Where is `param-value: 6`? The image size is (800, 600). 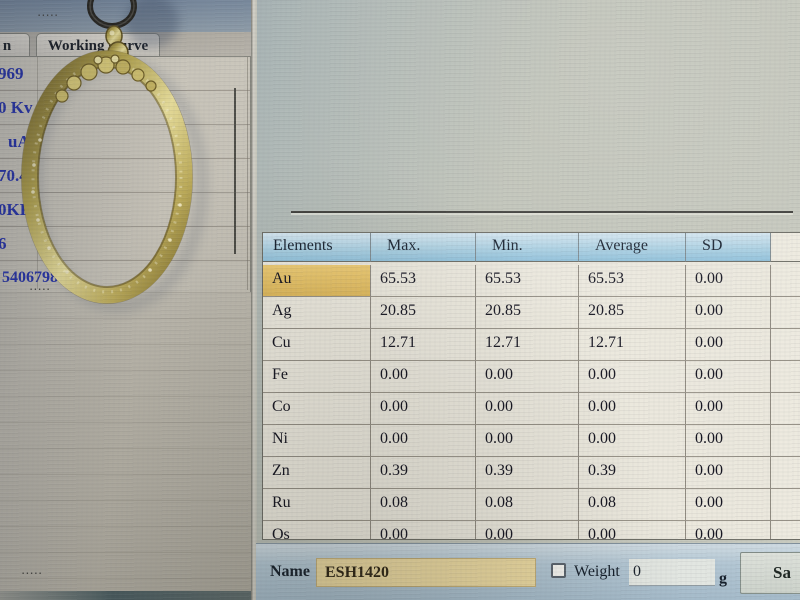 param-value: 6 is located at coordinates (3, 243).